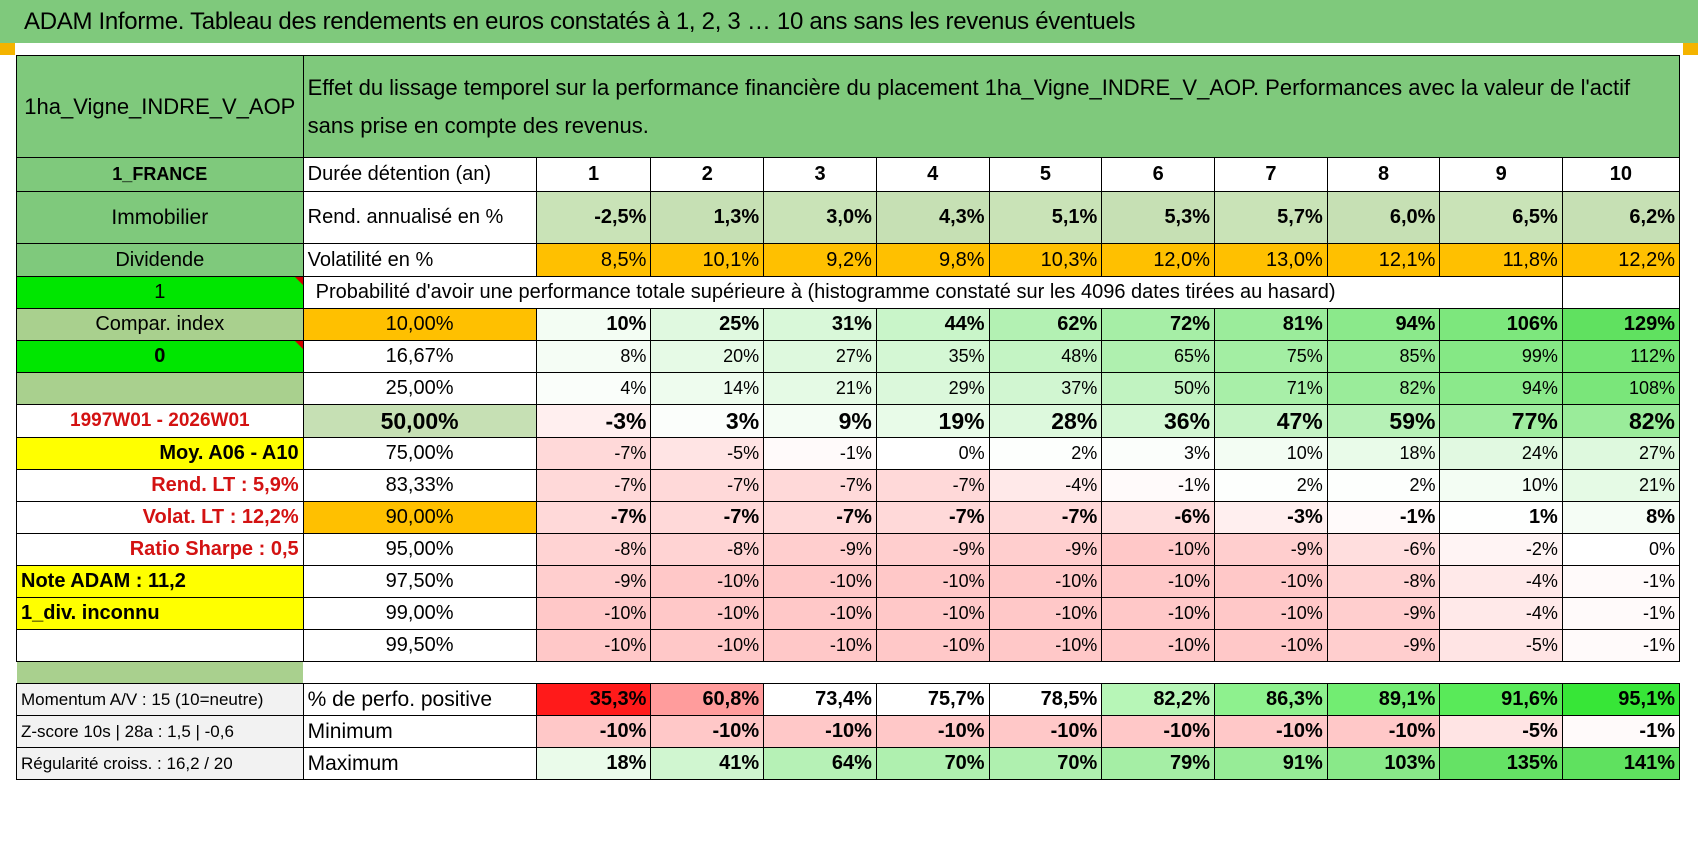 The width and height of the screenshot is (1698, 848). What do you see at coordinates (419, 324) in the screenshot?
I see `percentile-label-cell: 10,00%` at bounding box center [419, 324].